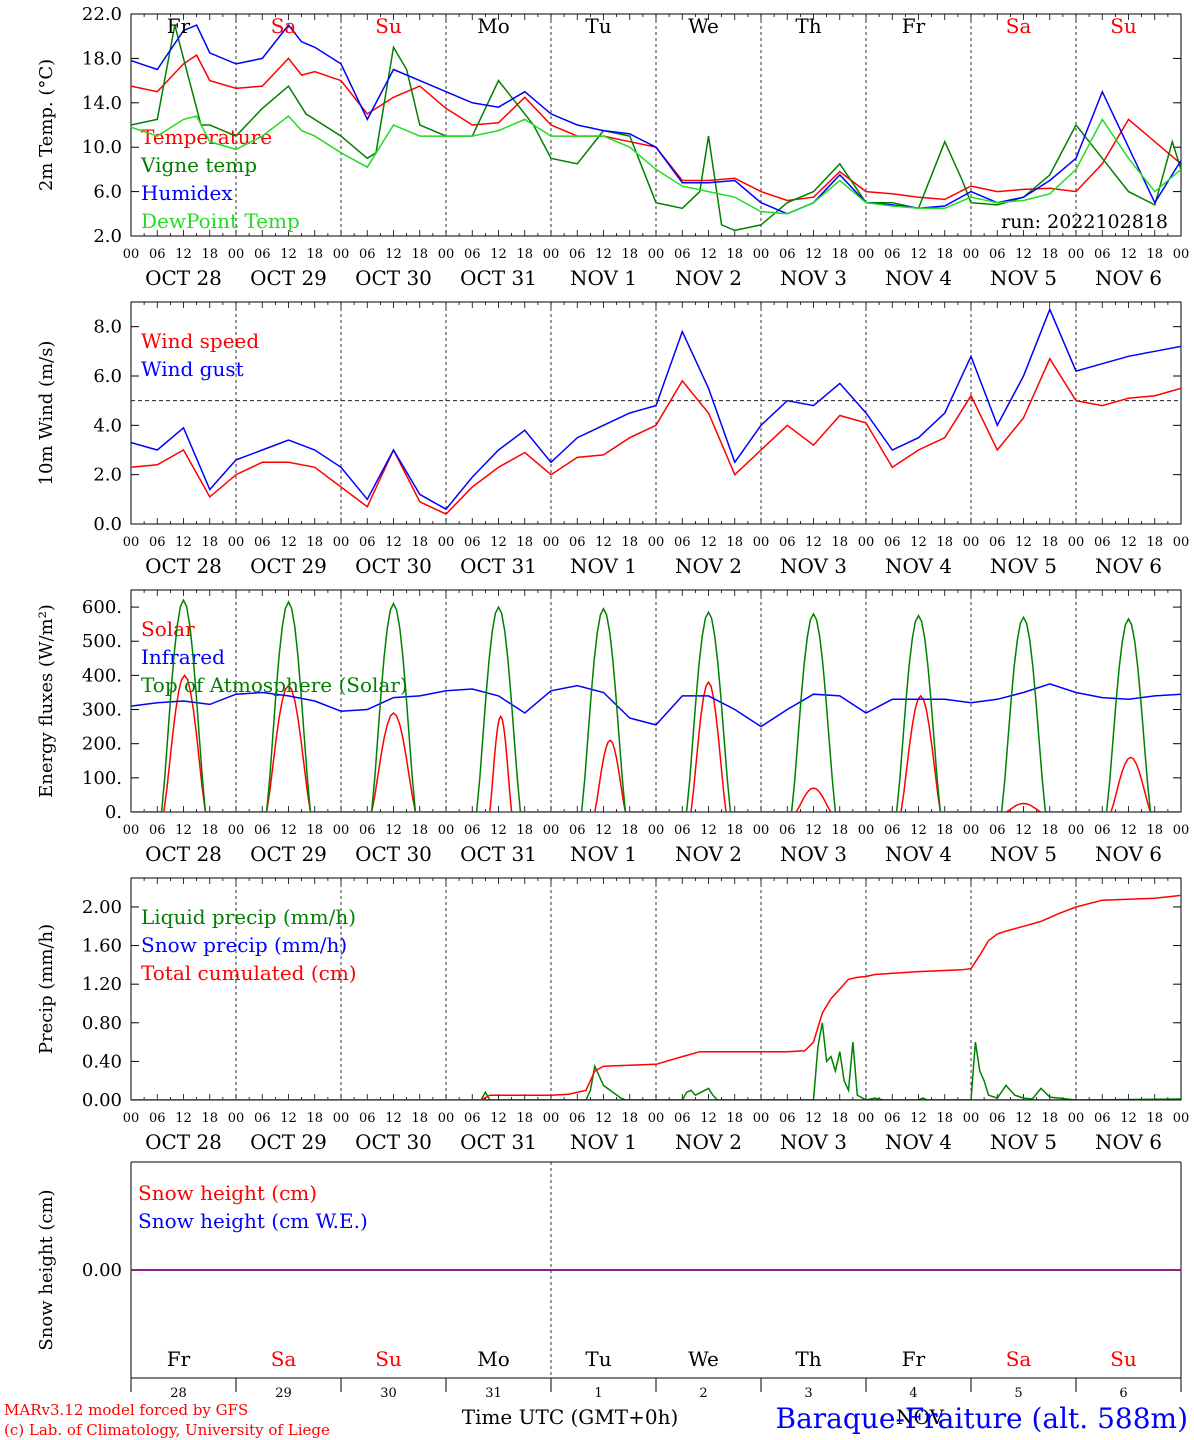 This screenshot has width=1194, height=1440. What do you see at coordinates (598, 1393) in the screenshot?
I see `bottom-day-number: 1` at bounding box center [598, 1393].